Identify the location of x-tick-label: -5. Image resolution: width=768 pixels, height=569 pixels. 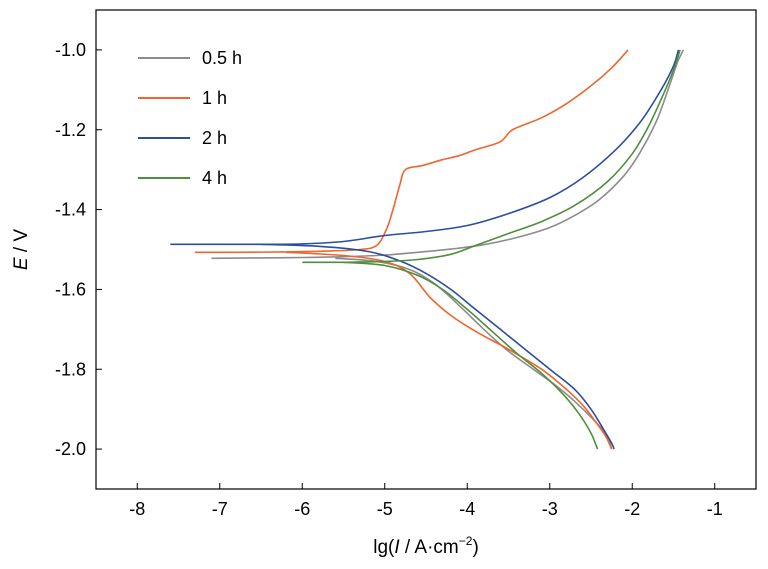
(385, 509).